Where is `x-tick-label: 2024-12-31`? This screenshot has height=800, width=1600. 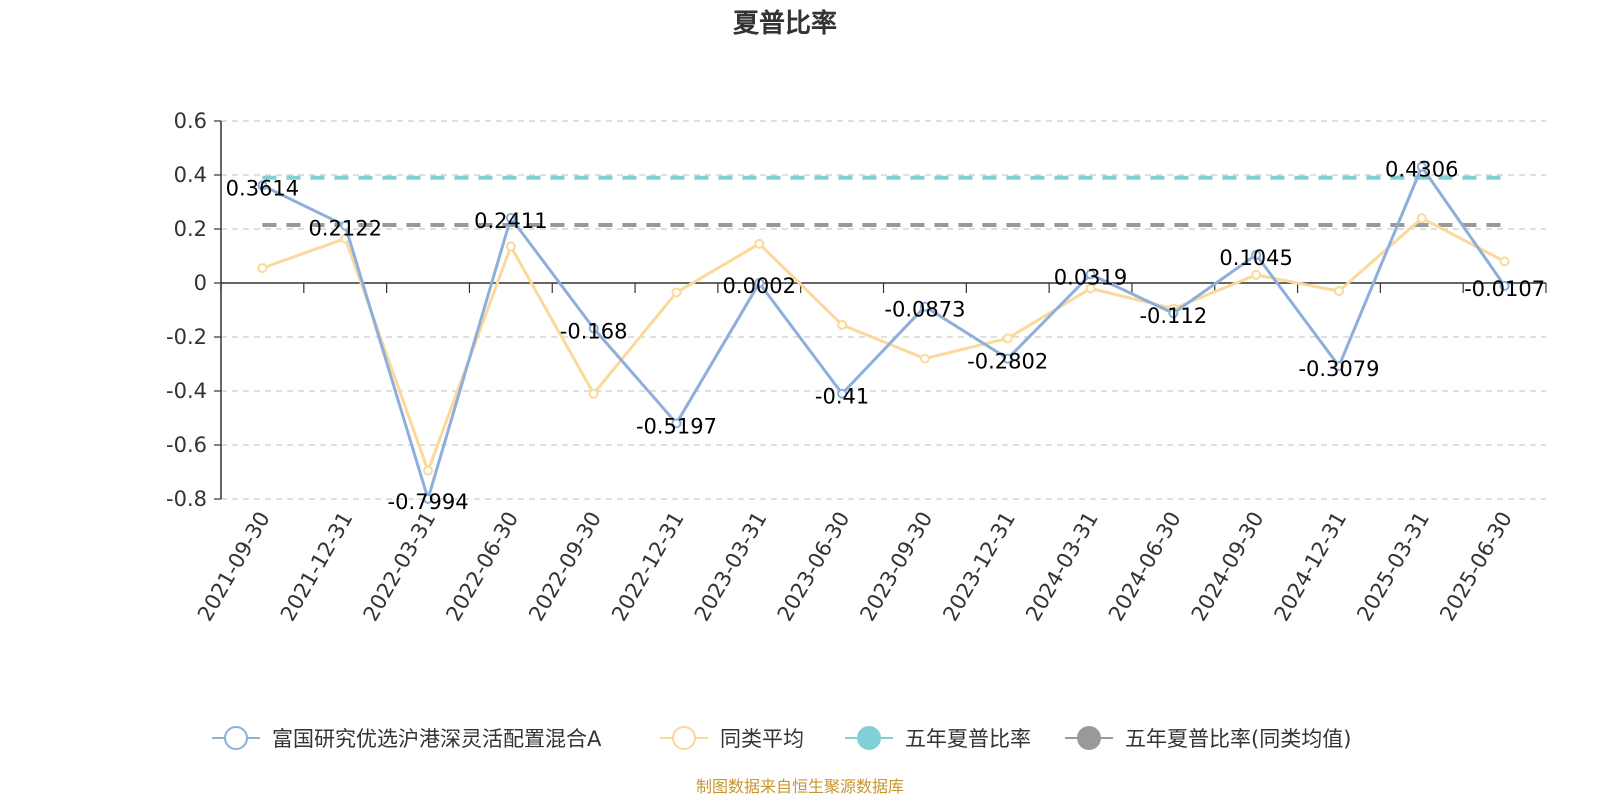
x-tick-label: 2024-12-31 is located at coordinates (1310, 567).